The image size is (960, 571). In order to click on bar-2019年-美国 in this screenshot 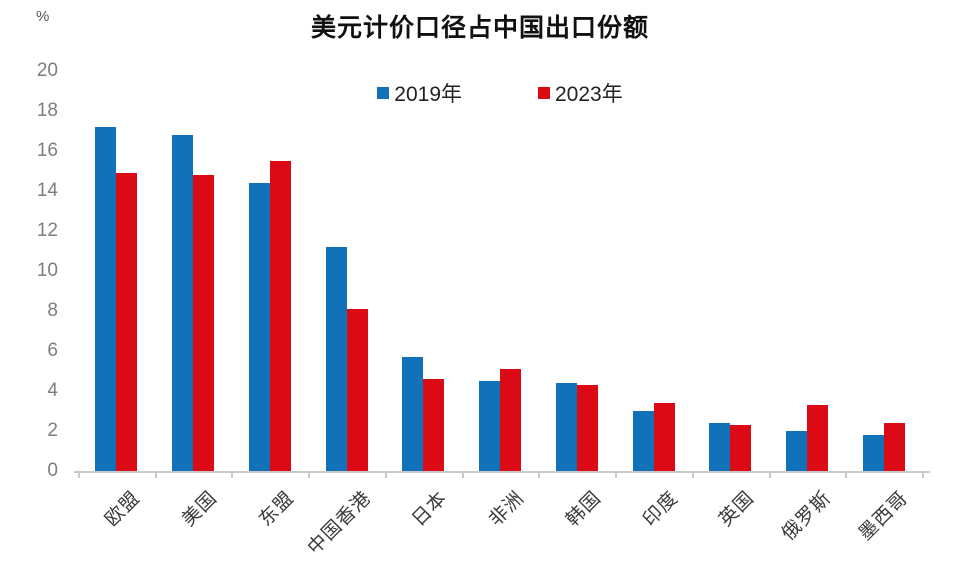, I will do `click(183, 303)`.